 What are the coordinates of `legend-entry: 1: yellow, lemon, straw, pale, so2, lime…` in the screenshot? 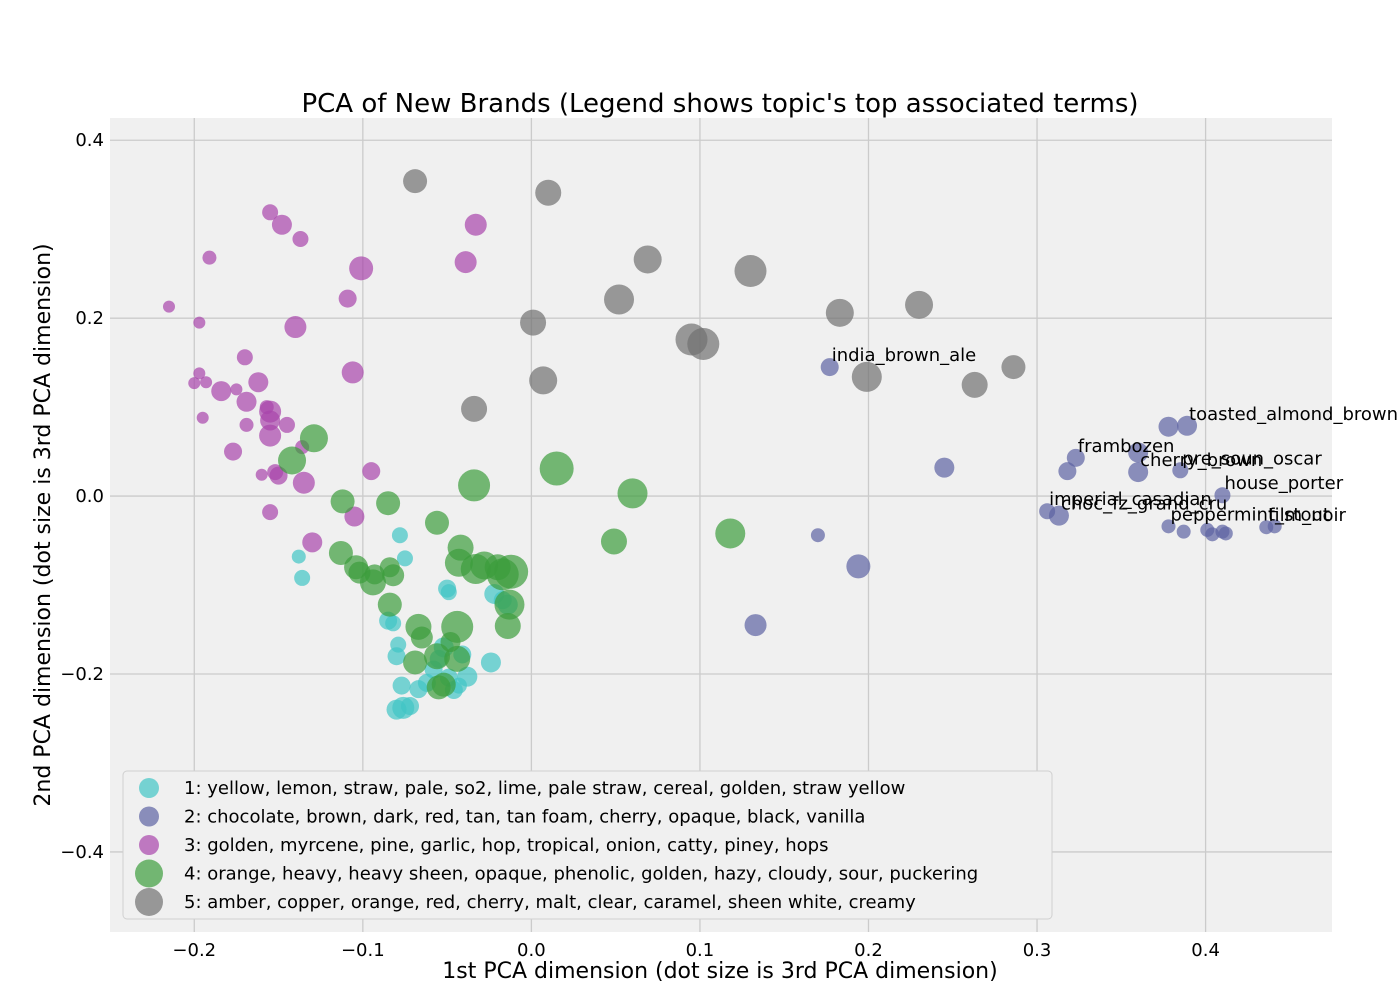 It's located at (544, 788).